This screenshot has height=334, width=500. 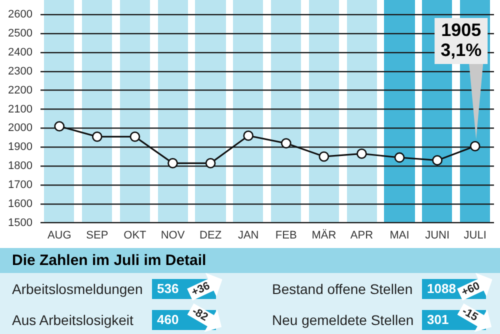 I want to click on text: Bestand offene Stellen, so click(x=342, y=289).